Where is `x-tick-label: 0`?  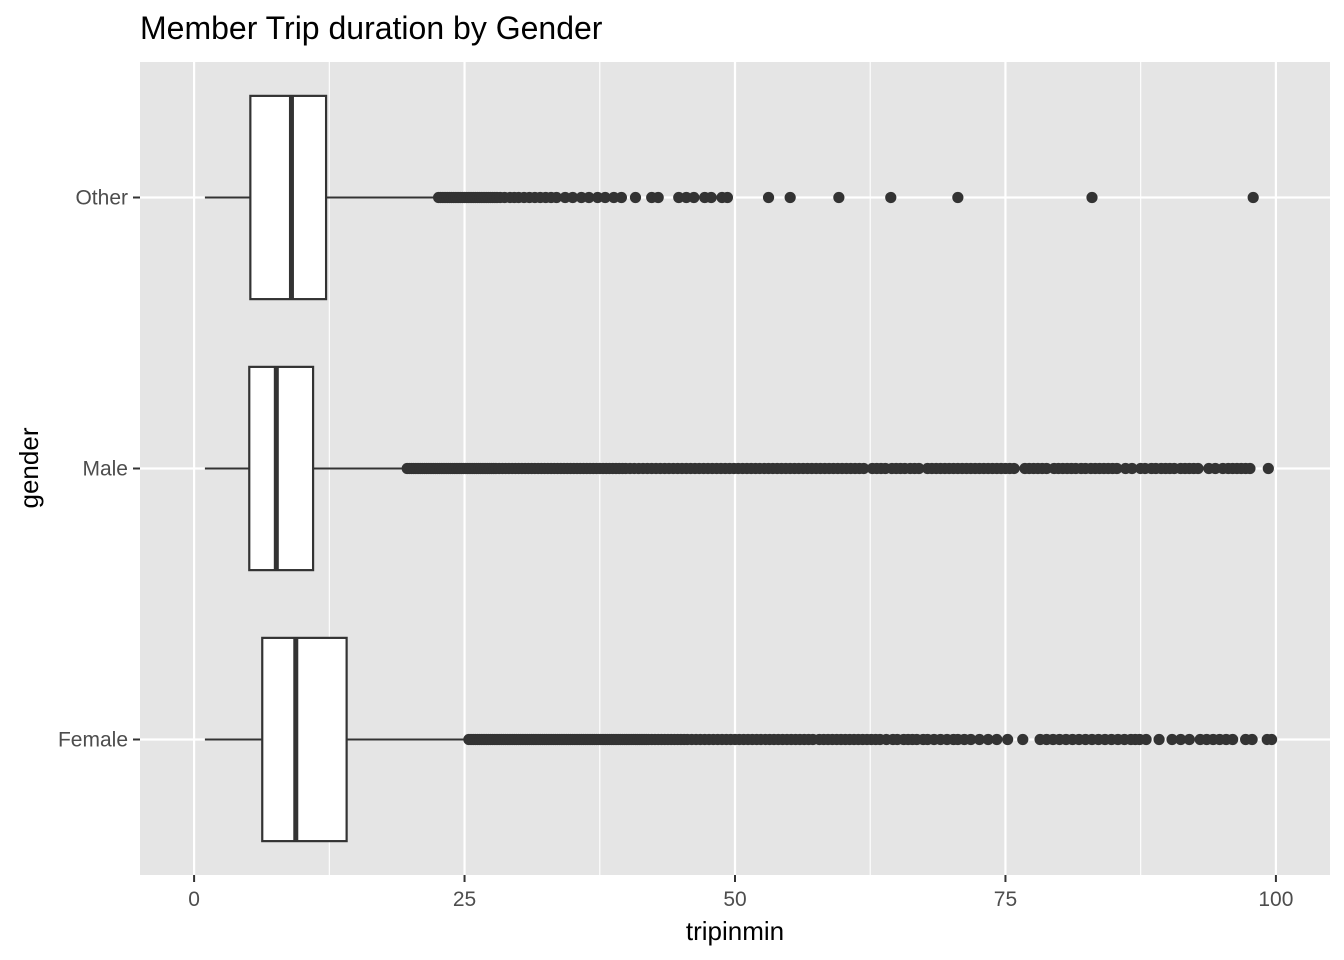
x-tick-label: 0 is located at coordinates (194, 899).